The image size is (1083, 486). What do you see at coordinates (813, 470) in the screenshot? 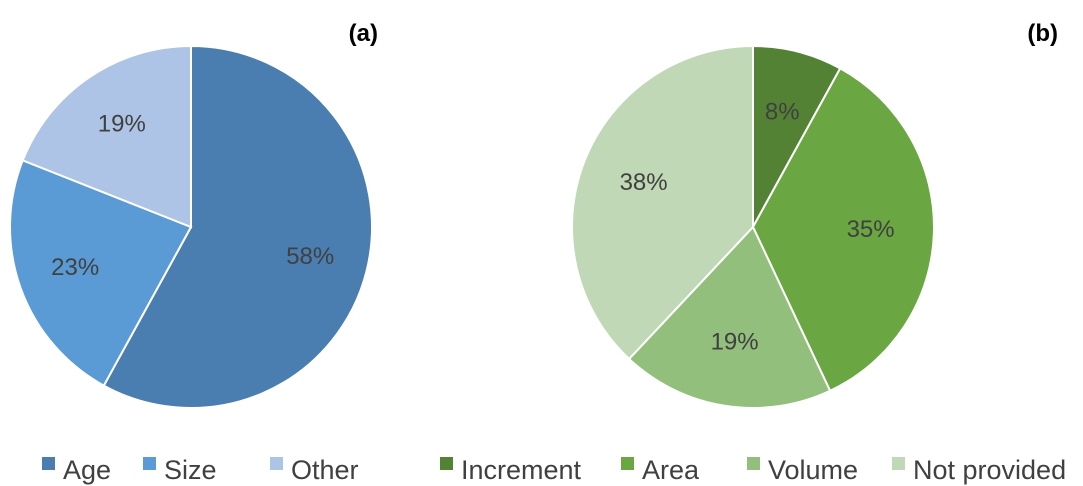
I see `legend-b-label-volume: Volume` at bounding box center [813, 470].